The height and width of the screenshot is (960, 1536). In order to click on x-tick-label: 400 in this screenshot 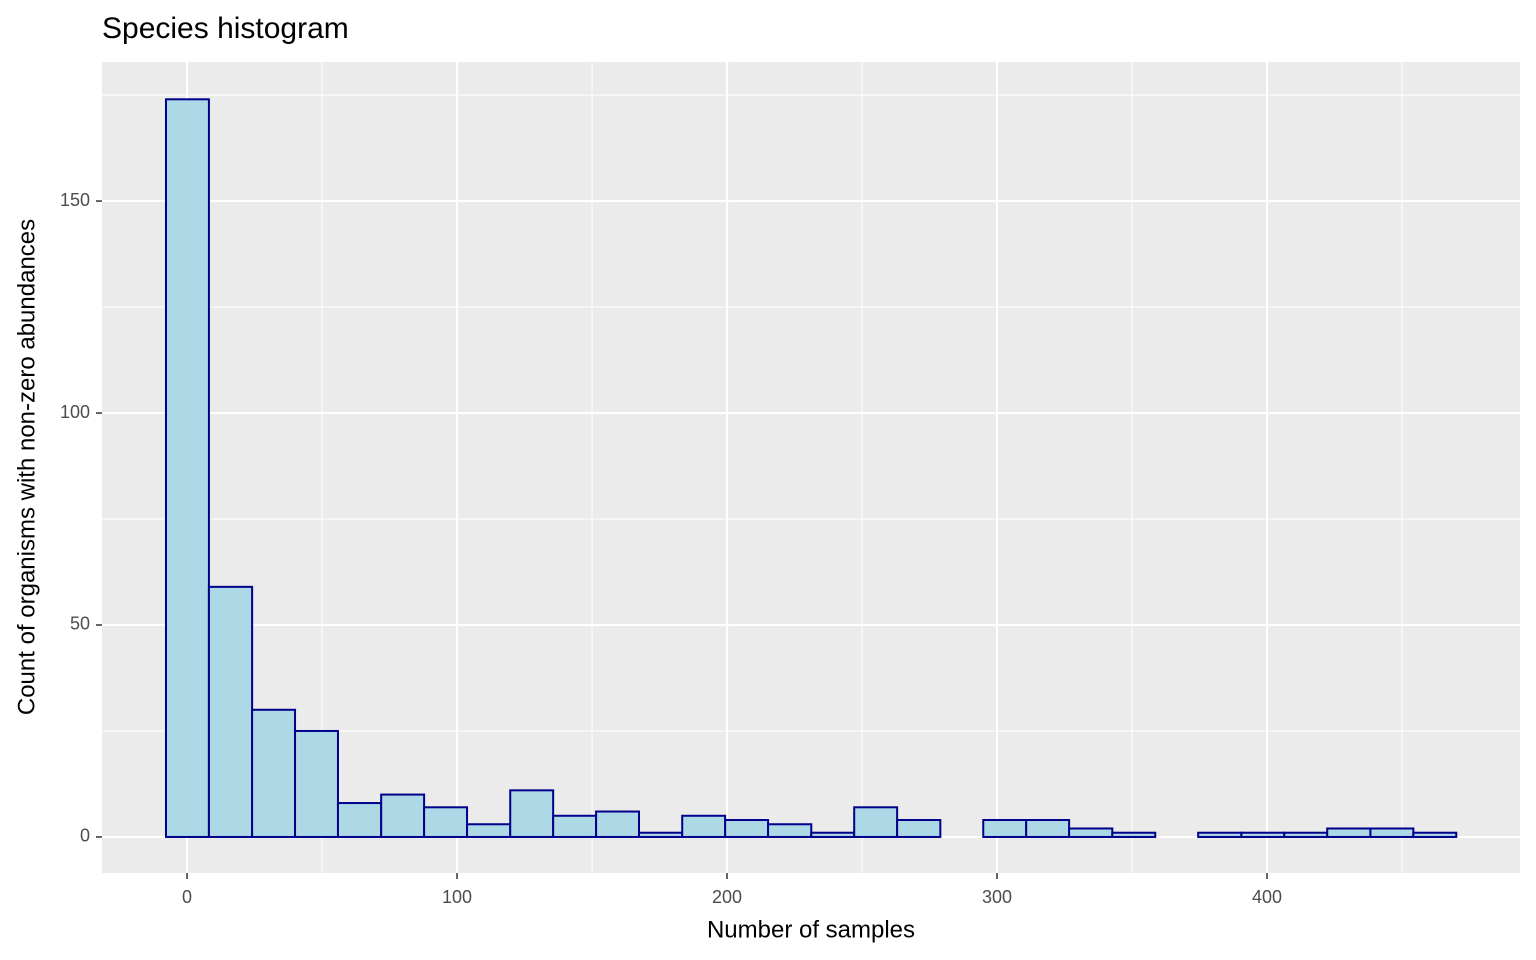, I will do `click(1267, 897)`.